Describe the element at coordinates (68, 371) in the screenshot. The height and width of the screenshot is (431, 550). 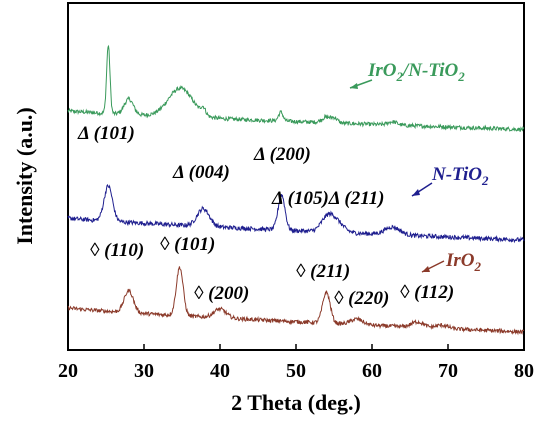
I see `x-tick-label-20: 20` at that location.